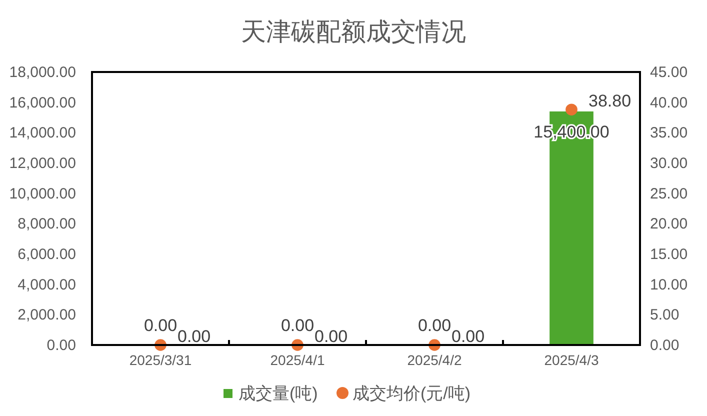  What do you see at coordinates (669, 133) in the screenshot?
I see `y2-tick-label: 35.00` at bounding box center [669, 133].